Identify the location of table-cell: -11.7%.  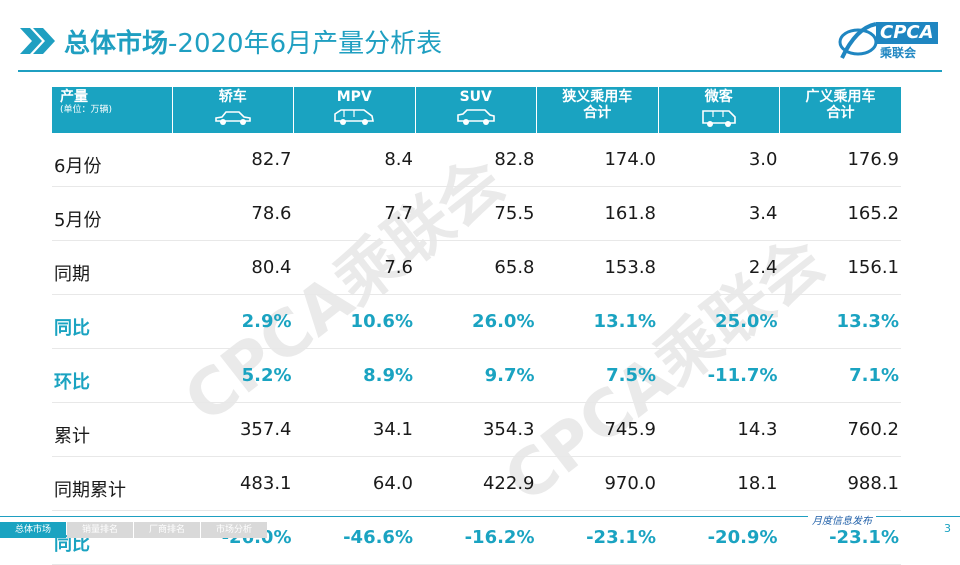
(719, 375).